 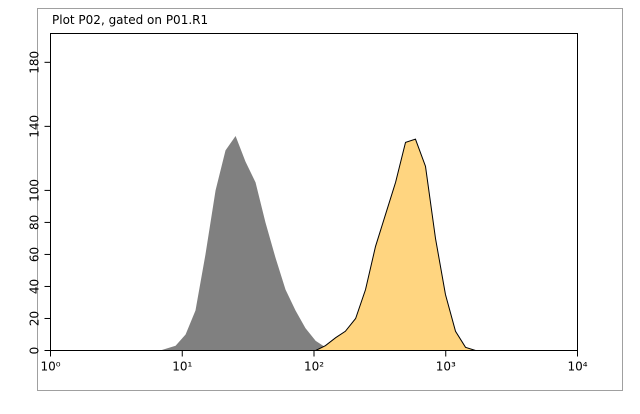 What do you see at coordinates (50, 367) in the screenshot?
I see `x-tick-label: 10⁰` at bounding box center [50, 367].